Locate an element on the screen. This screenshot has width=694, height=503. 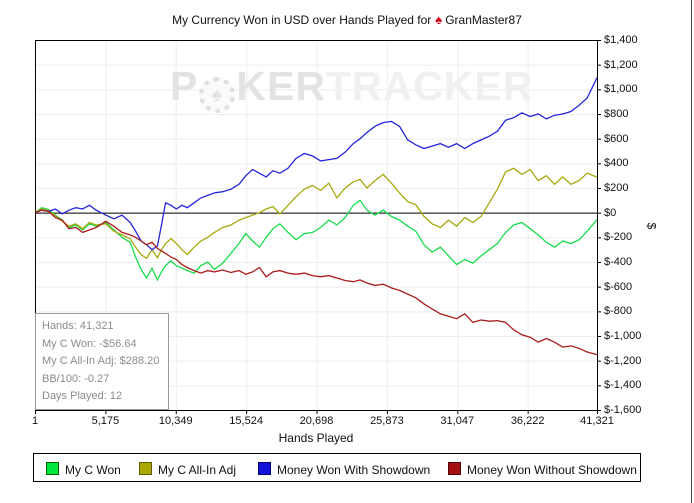
series-line-my-c-won is located at coordinates (316, 240).